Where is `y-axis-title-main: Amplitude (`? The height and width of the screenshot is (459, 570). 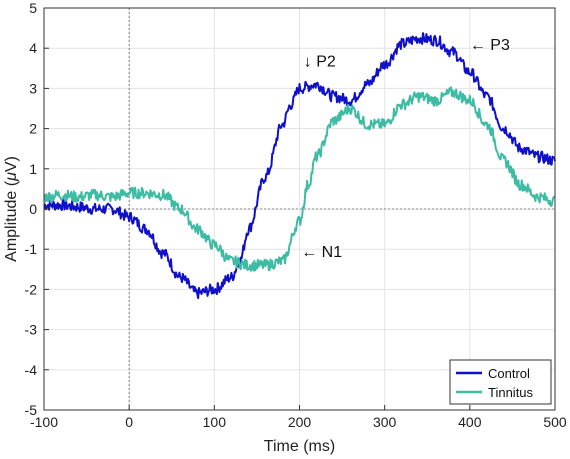 y-axis-title-main: Amplitude ( is located at coordinates (11, 221).